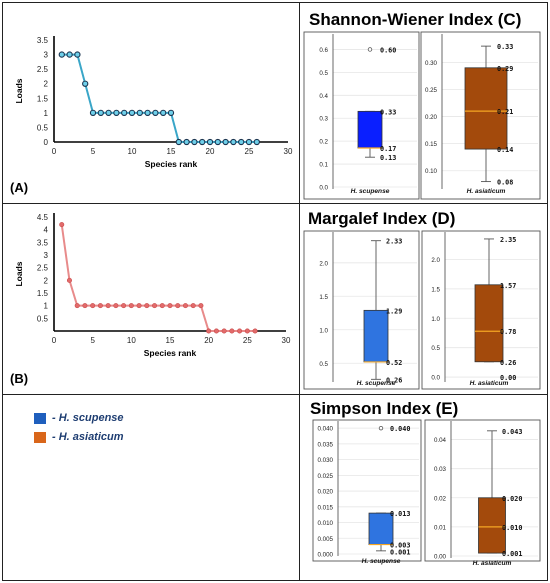 This screenshot has height=583, width=550. What do you see at coordinates (159, 98) in the screenshot?
I see `chart-A-series-line` at bounding box center [159, 98].